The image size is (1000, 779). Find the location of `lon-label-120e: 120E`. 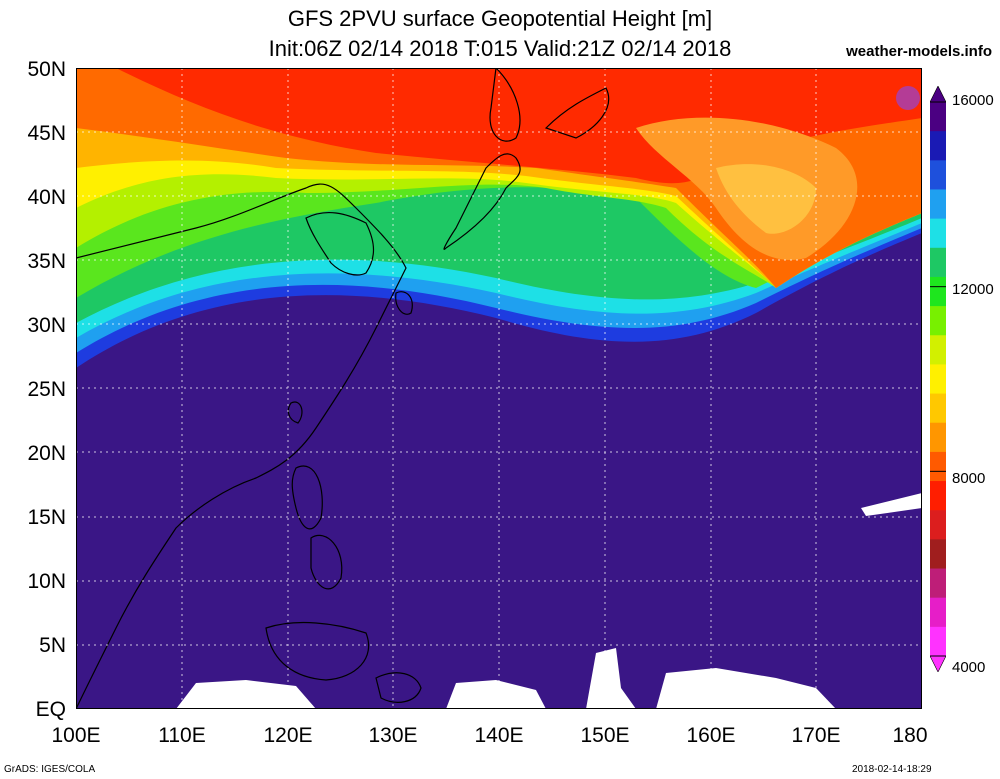

lon-label-120e: 120E is located at coordinates (288, 735).